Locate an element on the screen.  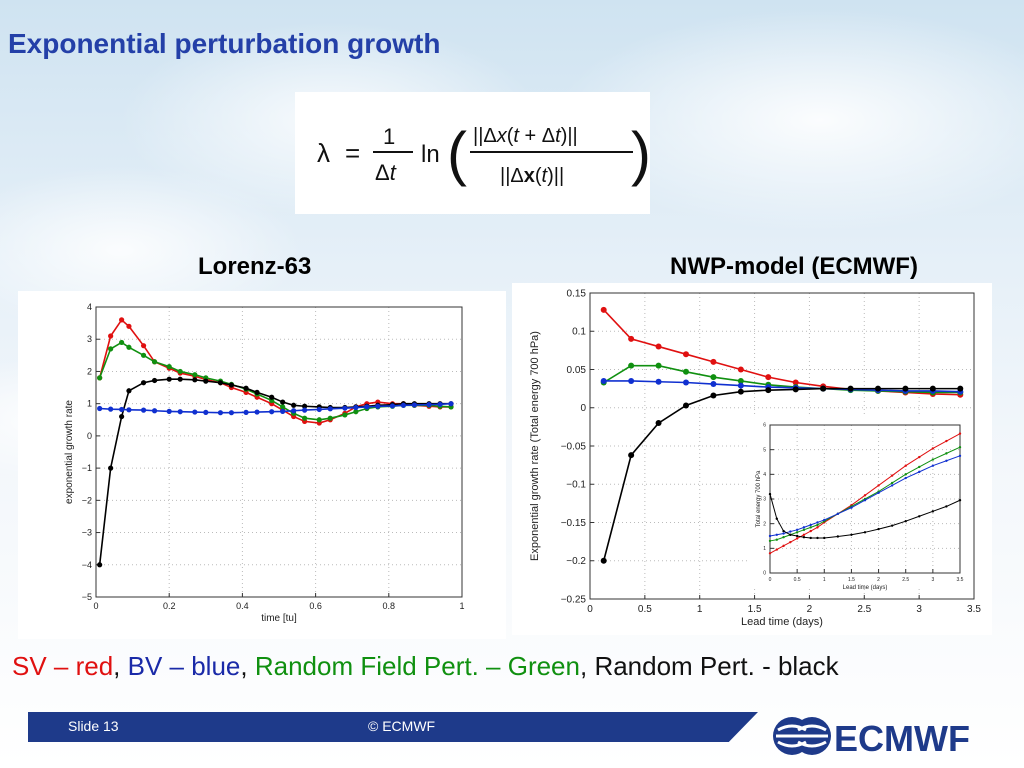
inset-x-tick-label: 1.5 is located at coordinates (851, 580).